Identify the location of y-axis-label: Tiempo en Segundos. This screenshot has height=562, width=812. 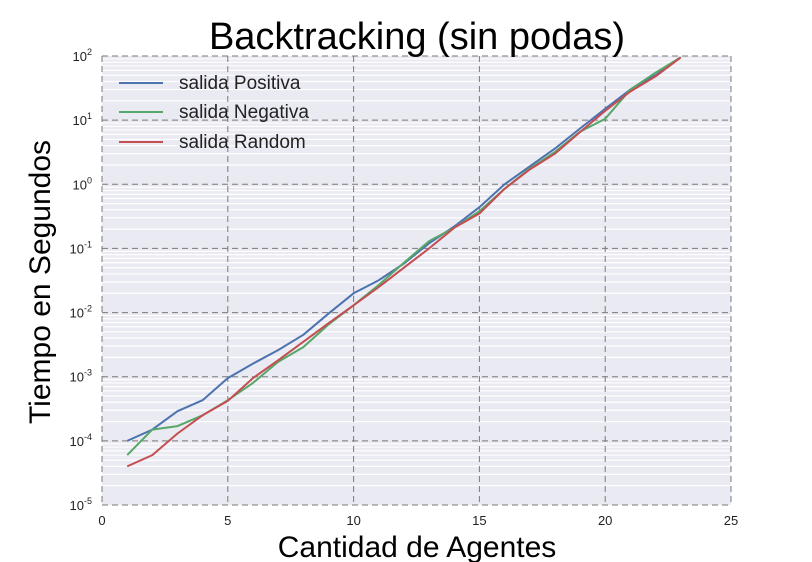
(40, 282).